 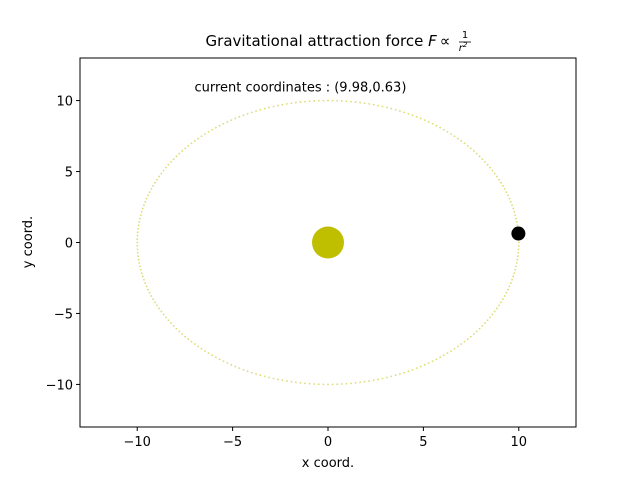 I want to click on y-tick-label: 5, so click(x=69, y=173).